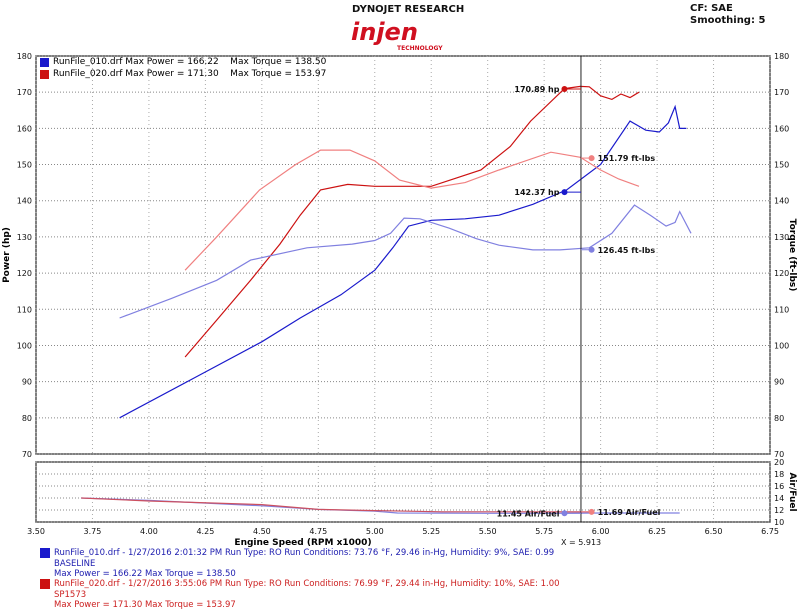 This screenshot has height=609, width=800. I want to click on x-tick-label: 5.50, so click(488, 531).